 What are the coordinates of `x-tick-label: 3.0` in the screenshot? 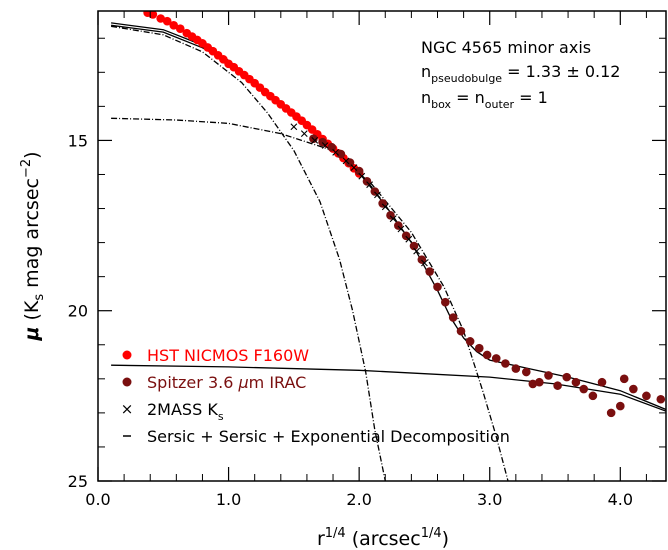 It's located at (489, 499).